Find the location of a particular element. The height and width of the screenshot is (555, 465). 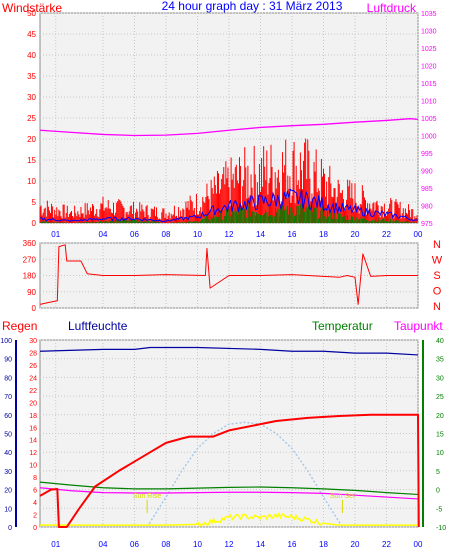

x-tick-label: 22 is located at coordinates (386, 234).